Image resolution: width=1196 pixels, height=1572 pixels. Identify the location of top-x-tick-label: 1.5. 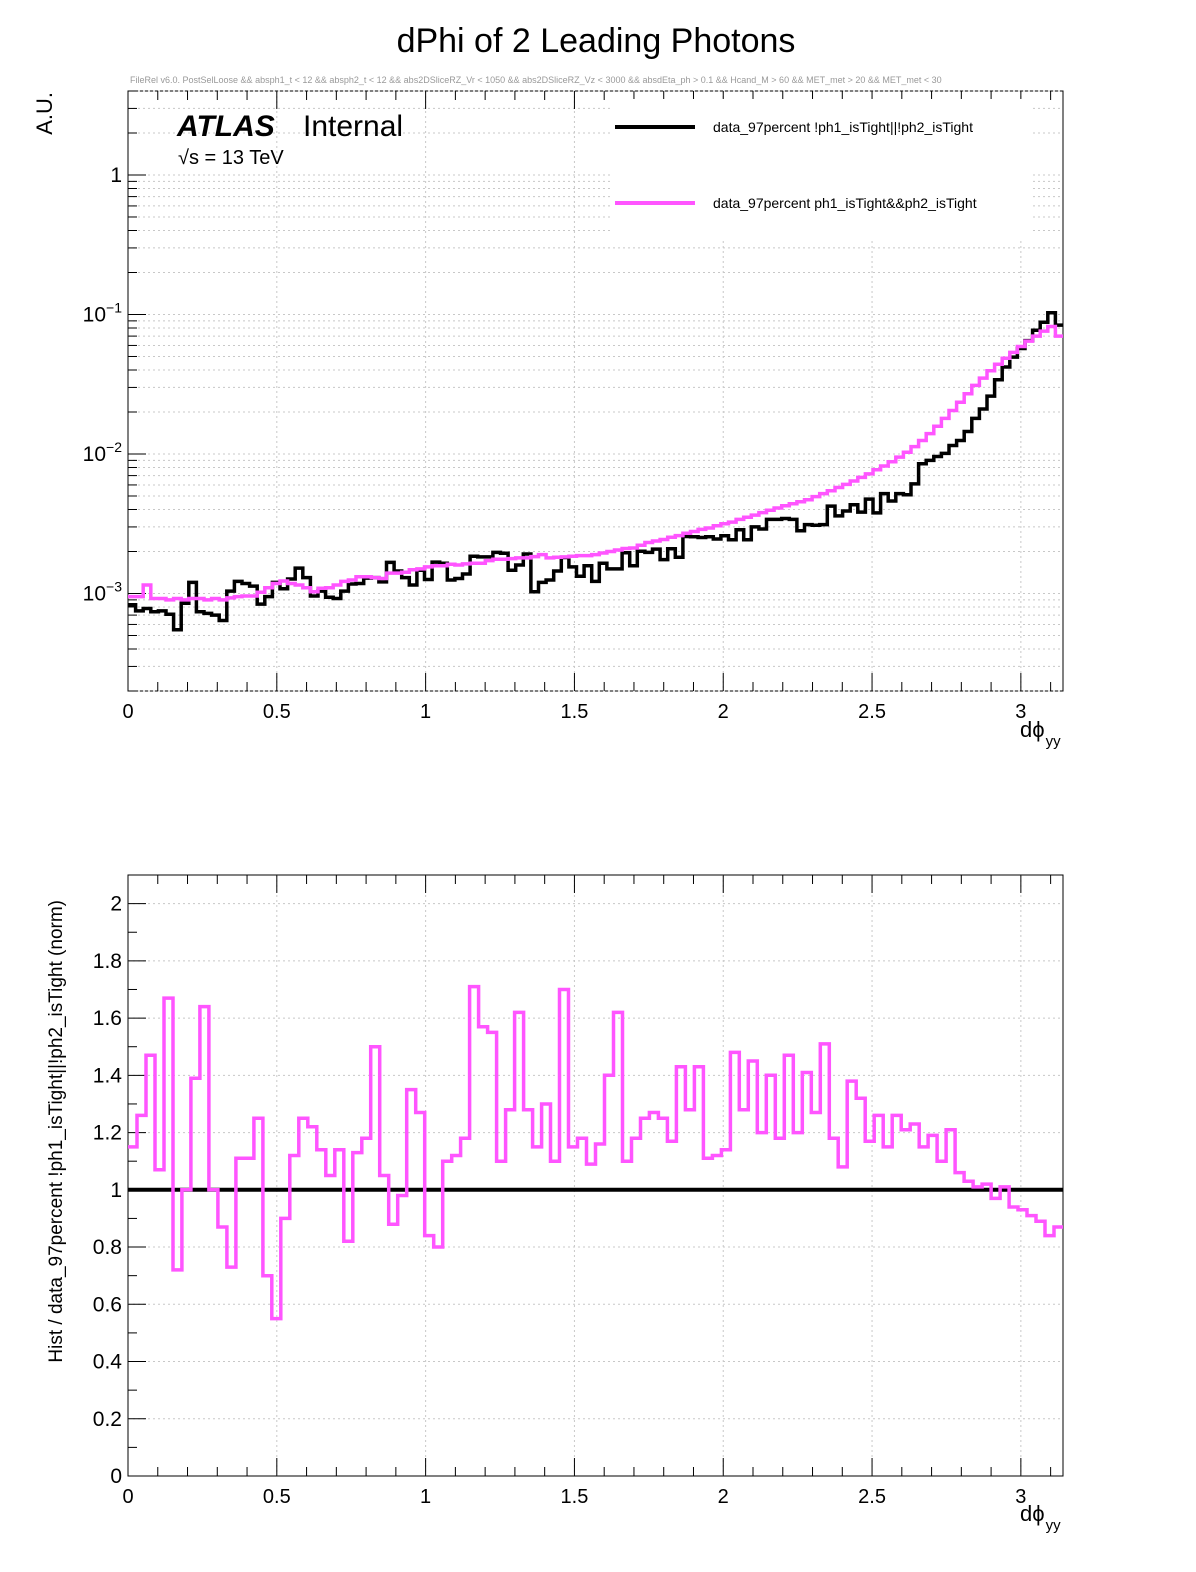
(575, 712).